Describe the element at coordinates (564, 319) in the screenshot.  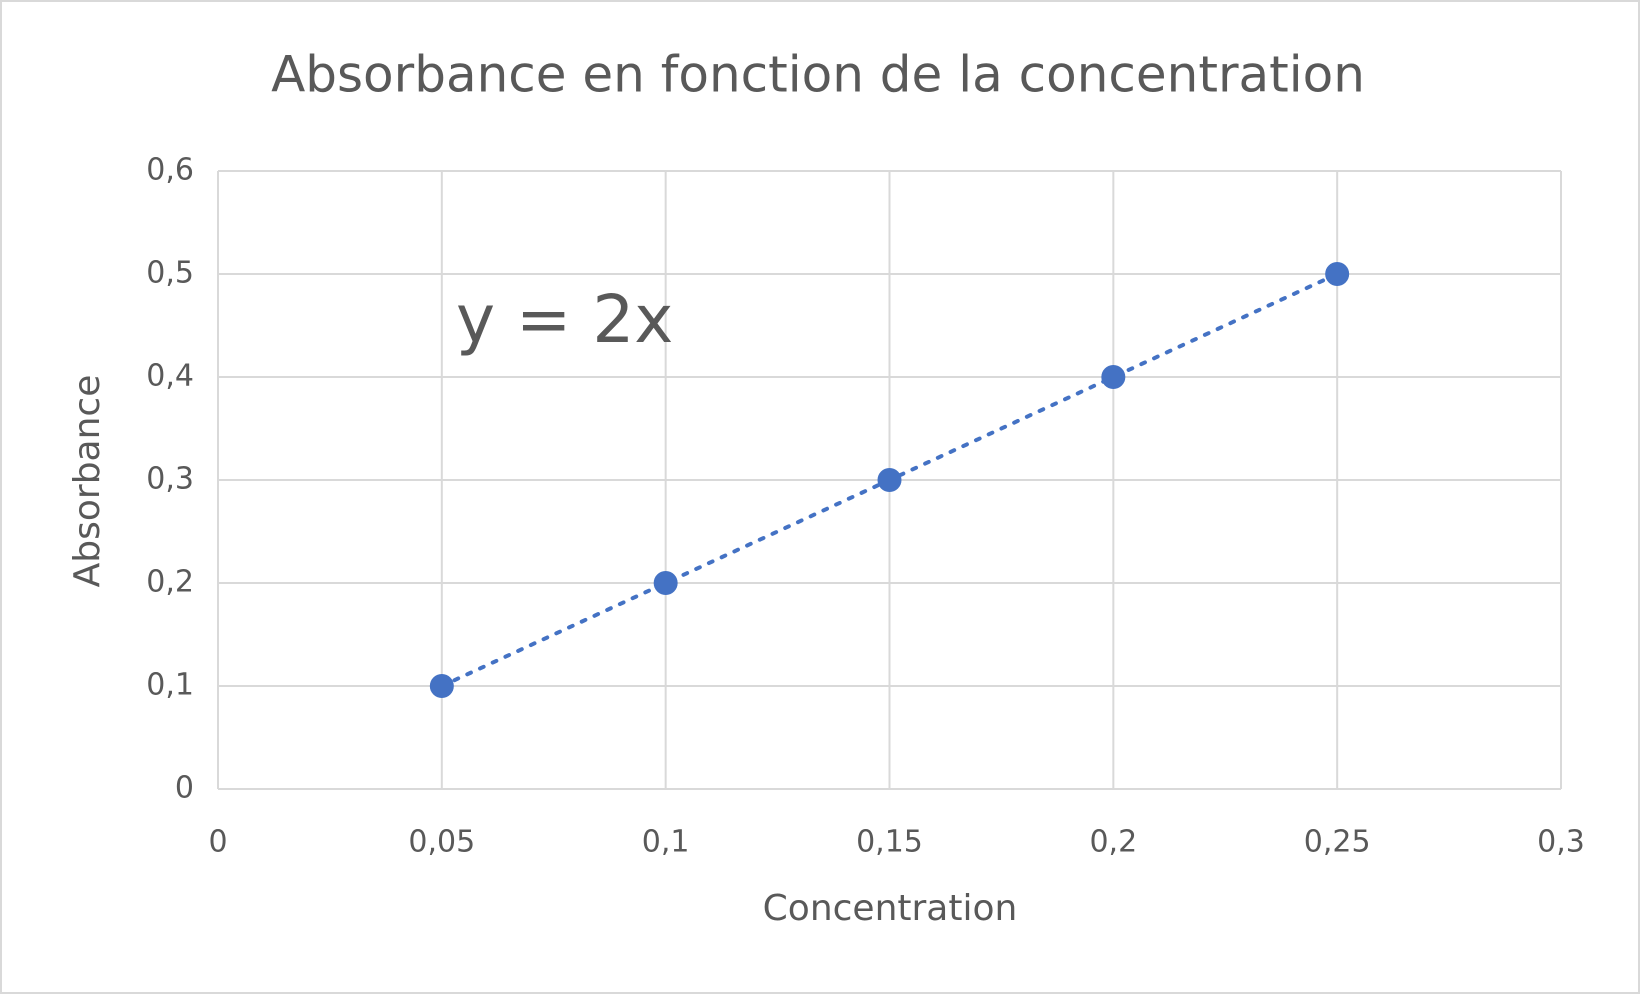
I see `trendline-equation: y = 2x` at that location.